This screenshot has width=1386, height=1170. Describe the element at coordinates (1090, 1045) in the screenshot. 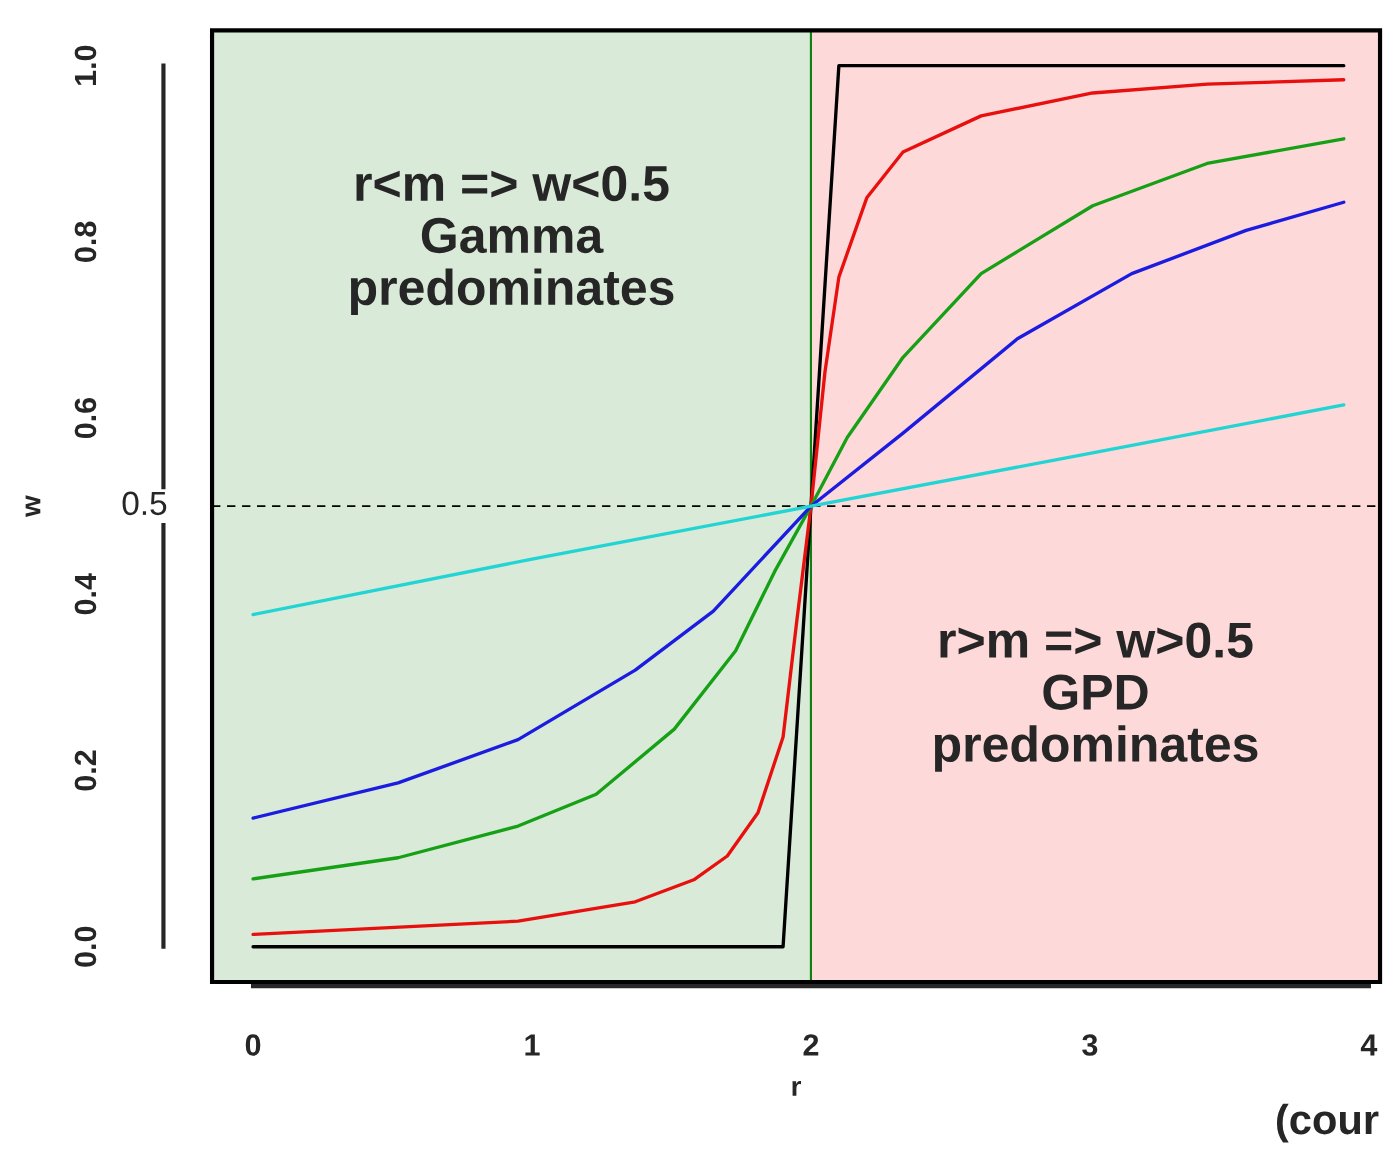

I see `x-tick-label: 3` at that location.